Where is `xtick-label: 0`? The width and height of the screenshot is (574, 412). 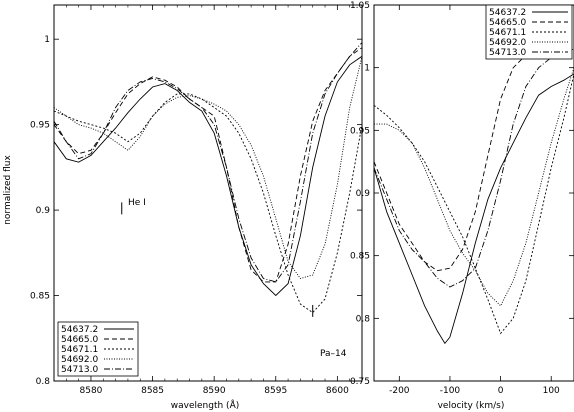
xtick-label: 0 is located at coordinates (501, 391).